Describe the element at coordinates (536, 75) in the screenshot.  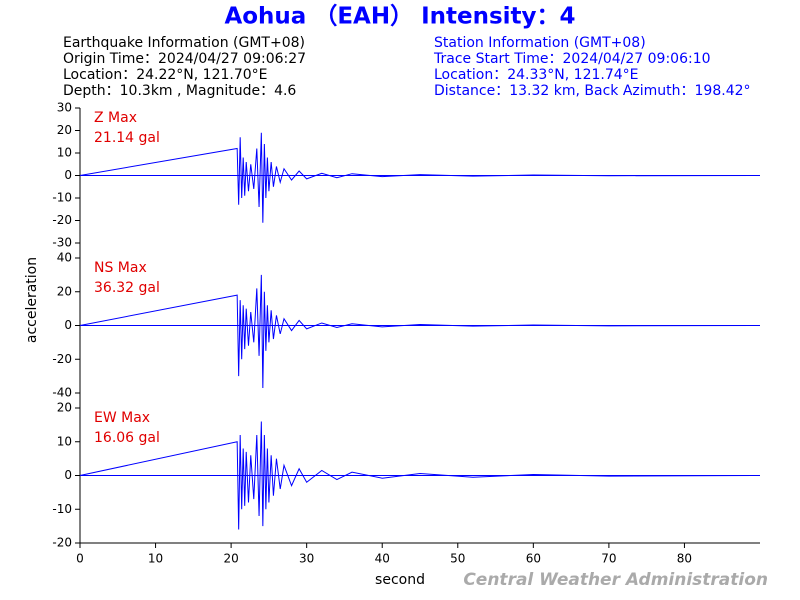
I see `station-info: Location：24.33°N, 121.74°E` at that location.